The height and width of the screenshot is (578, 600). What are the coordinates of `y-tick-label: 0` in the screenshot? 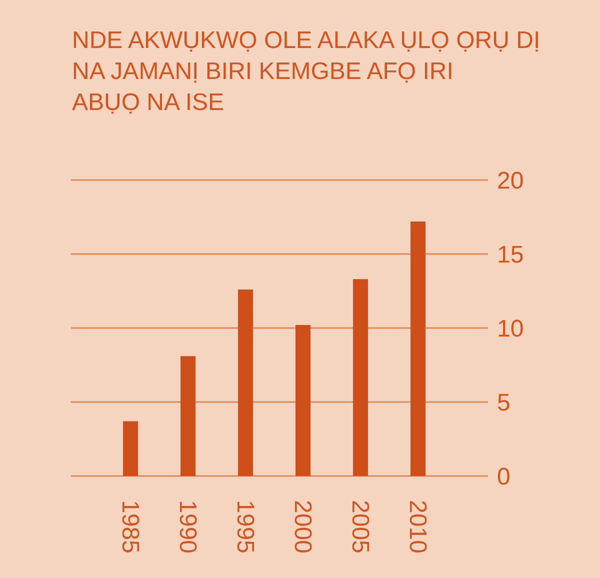 It's located at (503, 477).